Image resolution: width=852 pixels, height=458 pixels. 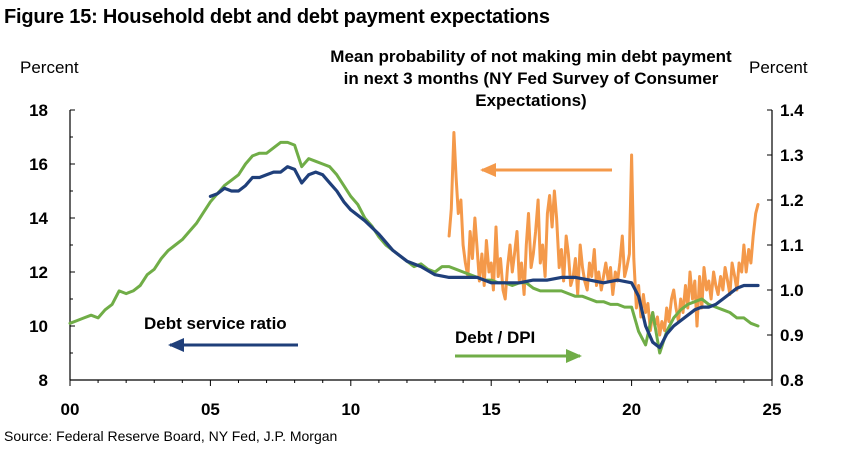 What do you see at coordinates (38, 326) in the screenshot?
I see `left-tick-label: 10` at bounding box center [38, 326].